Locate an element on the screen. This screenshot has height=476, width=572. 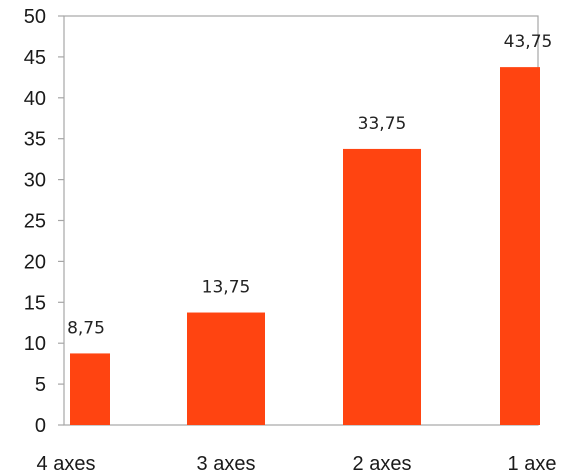
y-tick-label: 5 is located at coordinates (40, 385).